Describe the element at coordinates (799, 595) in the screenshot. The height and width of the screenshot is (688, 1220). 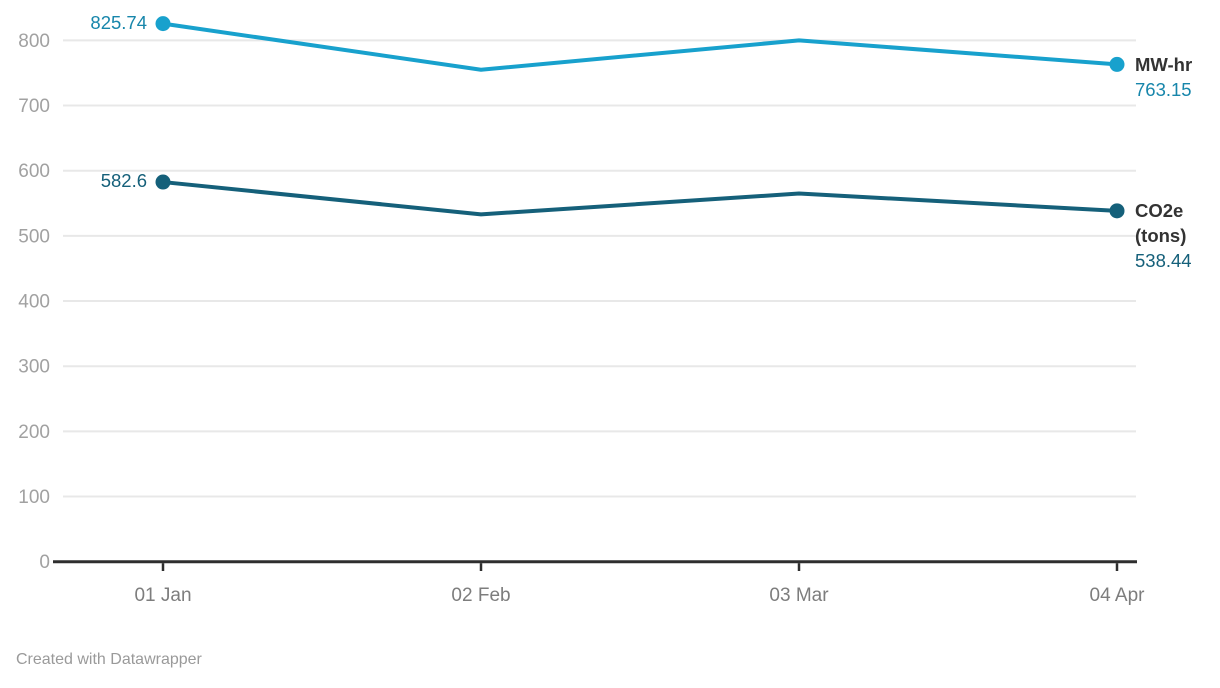
I see `x-axis-tick-label: 03 Mar` at that location.